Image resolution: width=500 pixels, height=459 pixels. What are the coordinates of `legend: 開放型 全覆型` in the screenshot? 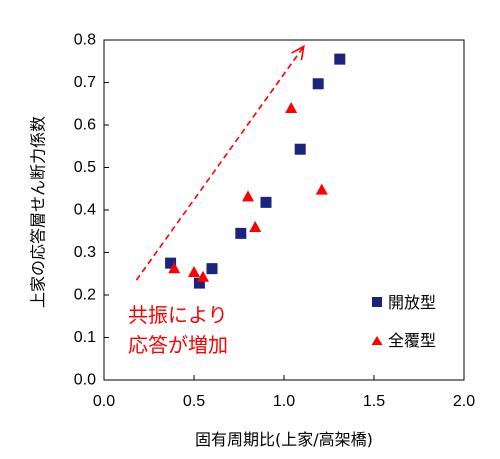 It's located at (403, 321).